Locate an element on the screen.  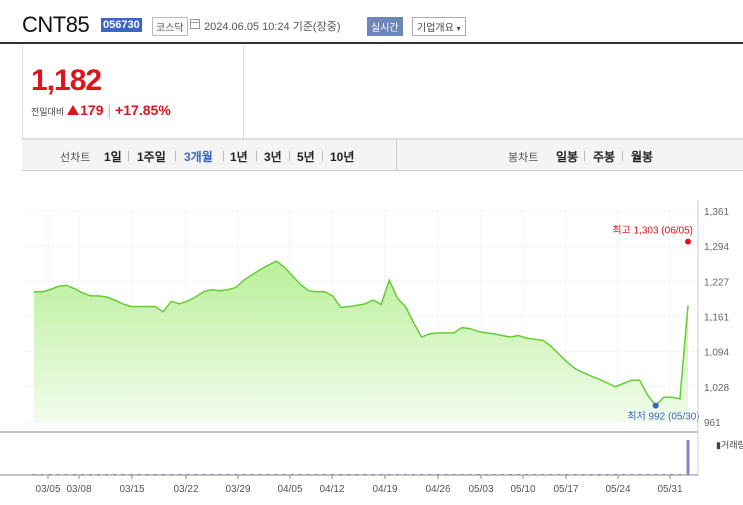
x-tick-label: 03/29 is located at coordinates (237, 489).